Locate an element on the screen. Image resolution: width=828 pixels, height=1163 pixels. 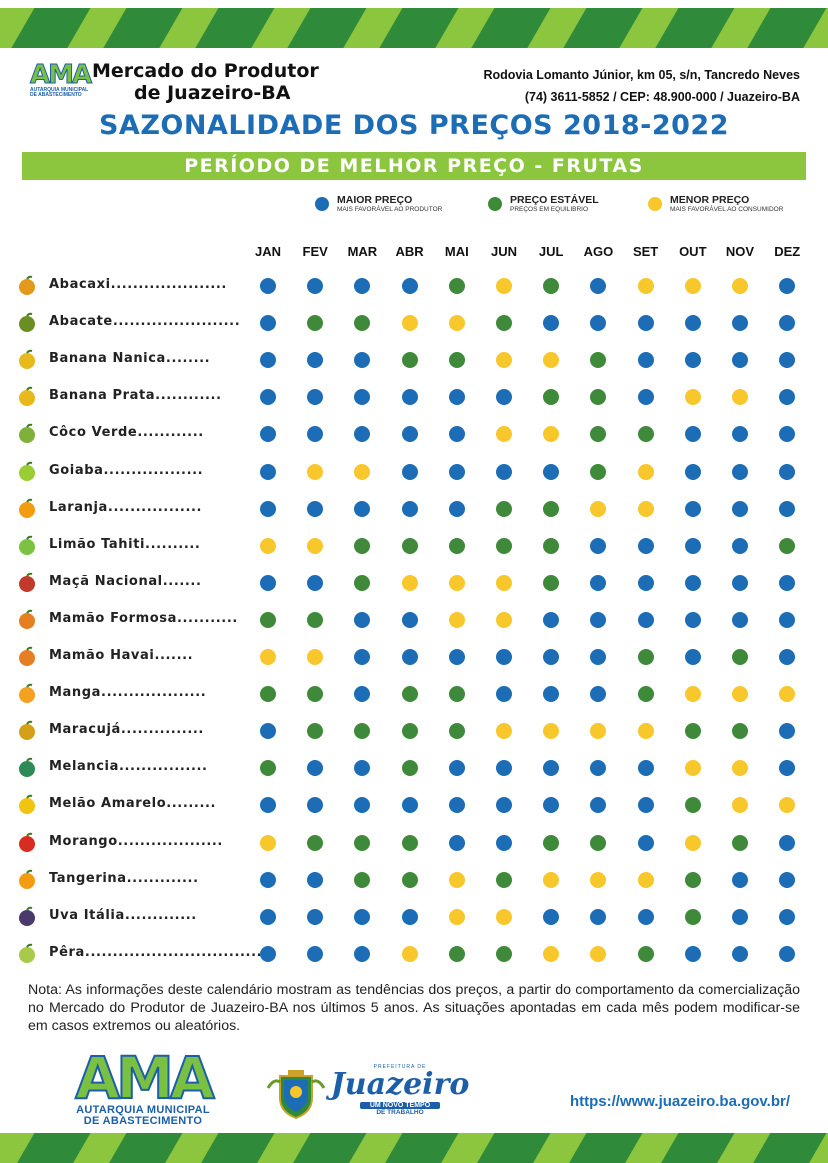
ama-logo-word: AMA is located at coordinates (61, 75).